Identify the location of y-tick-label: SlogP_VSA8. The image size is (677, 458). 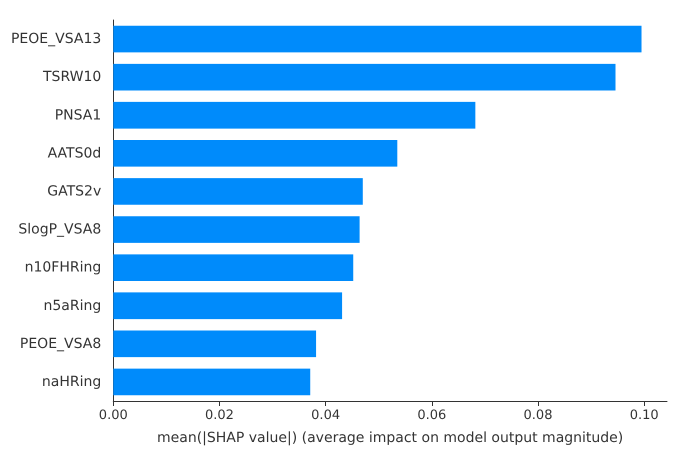
(60, 230).